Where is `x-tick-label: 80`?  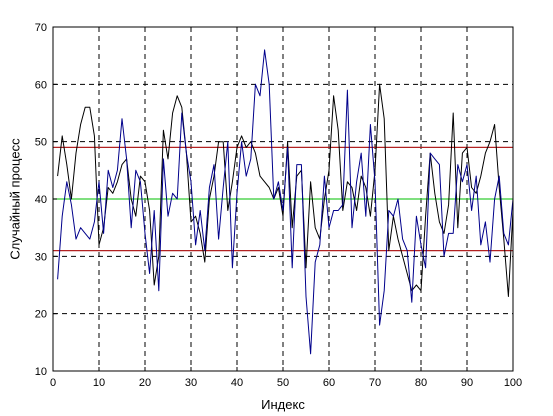 x-tick-label: 80 is located at coordinates (421, 383).